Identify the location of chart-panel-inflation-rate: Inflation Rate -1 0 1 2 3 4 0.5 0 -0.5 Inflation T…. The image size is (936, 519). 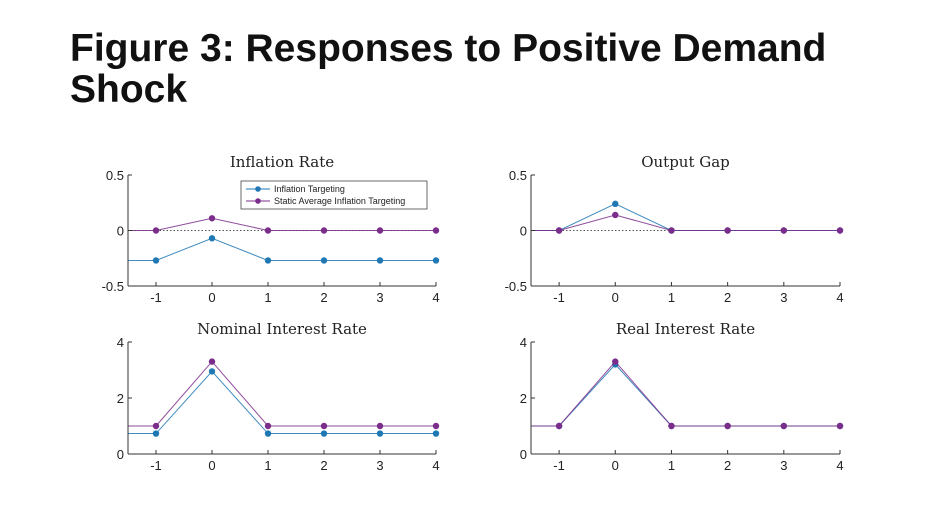
(271, 229).